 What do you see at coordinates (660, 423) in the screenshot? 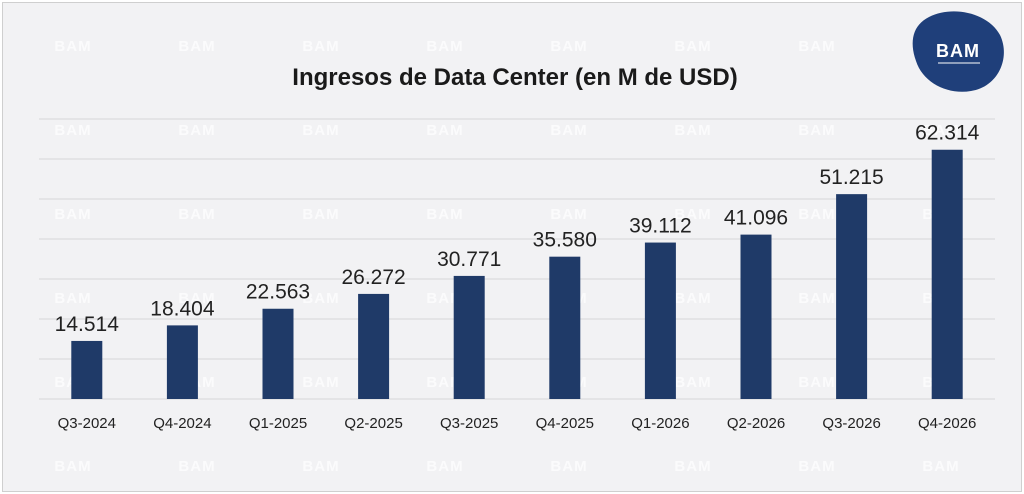
I see `x-tick-label: Q1-2026` at bounding box center [660, 423].